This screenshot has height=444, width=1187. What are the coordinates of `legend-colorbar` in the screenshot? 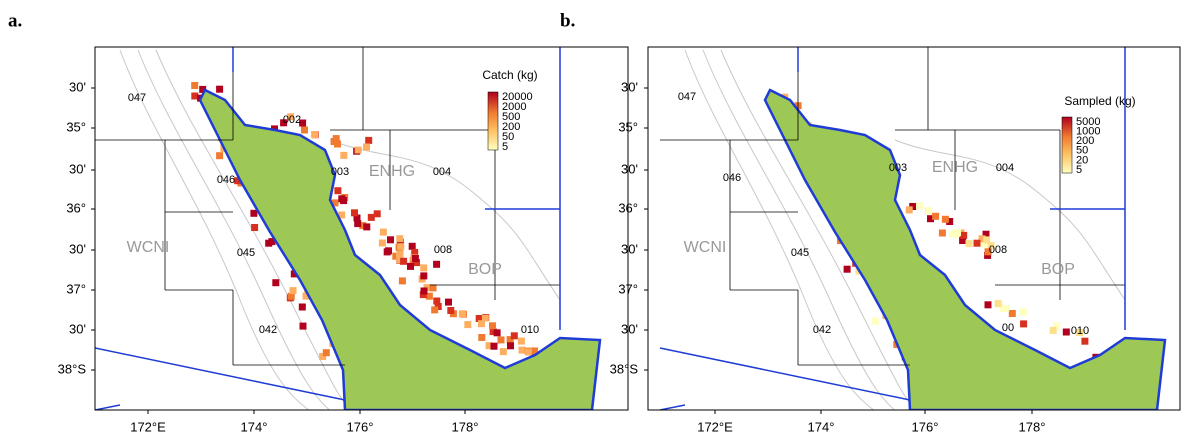 It's located at (1067, 145).